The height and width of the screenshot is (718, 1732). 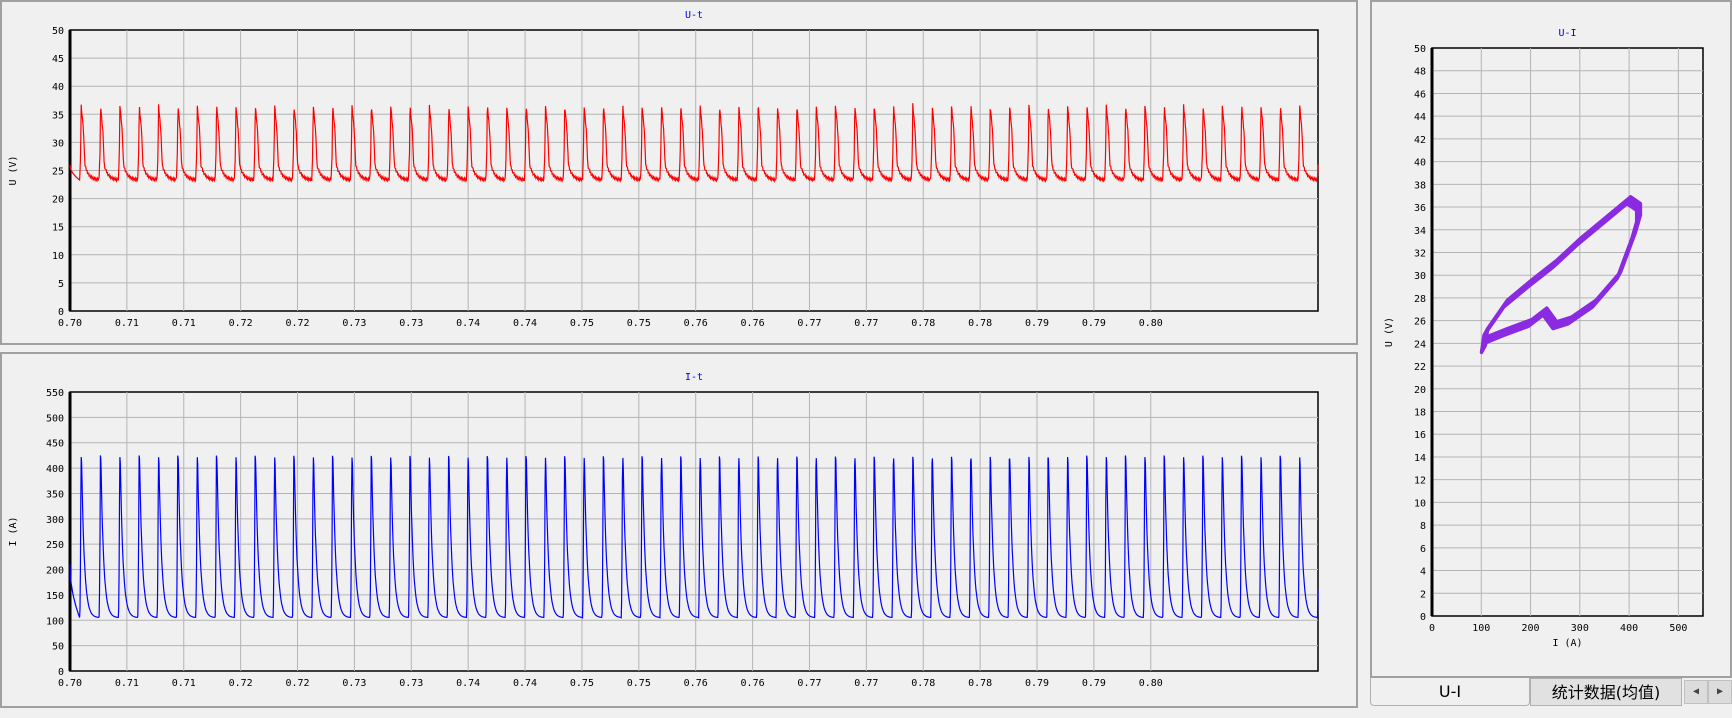 I want to click on x-tick-label: 0, so click(x=1432, y=628).